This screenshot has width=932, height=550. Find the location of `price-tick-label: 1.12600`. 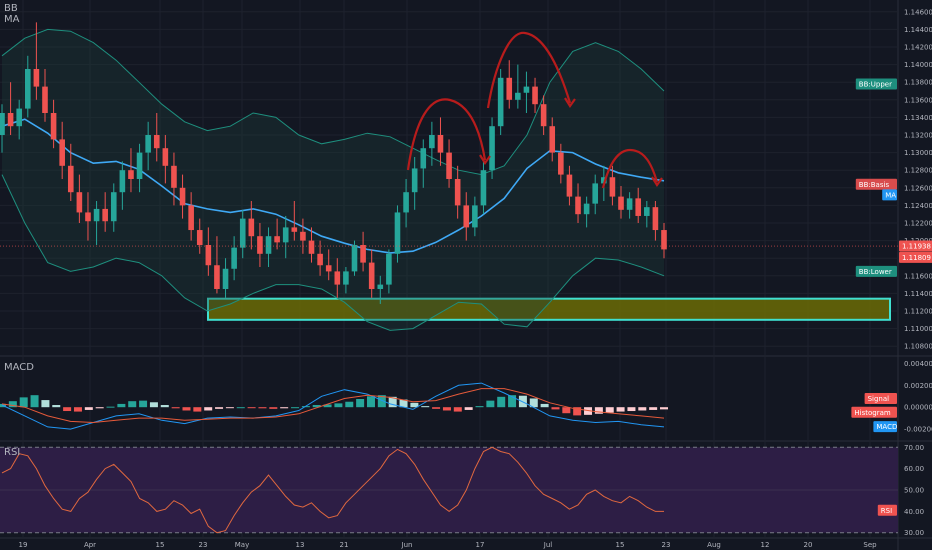

price-tick-label: 1.12600 is located at coordinates (918, 188).